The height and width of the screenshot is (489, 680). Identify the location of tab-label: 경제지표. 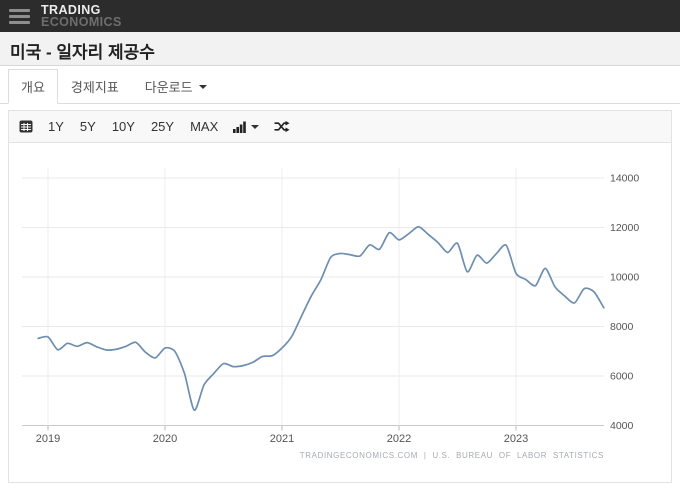
(94, 87).